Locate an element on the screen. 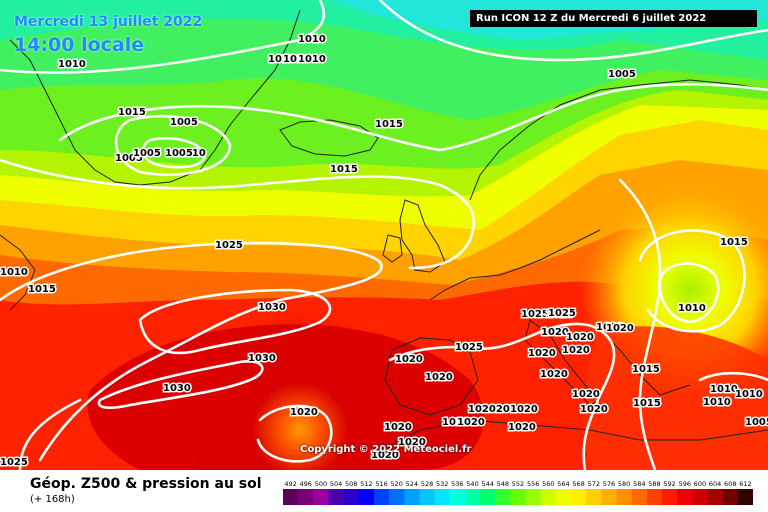 Image resolution: width=768 pixels, height=512 pixels. scale-value-label: 604 is located at coordinates (715, 484).